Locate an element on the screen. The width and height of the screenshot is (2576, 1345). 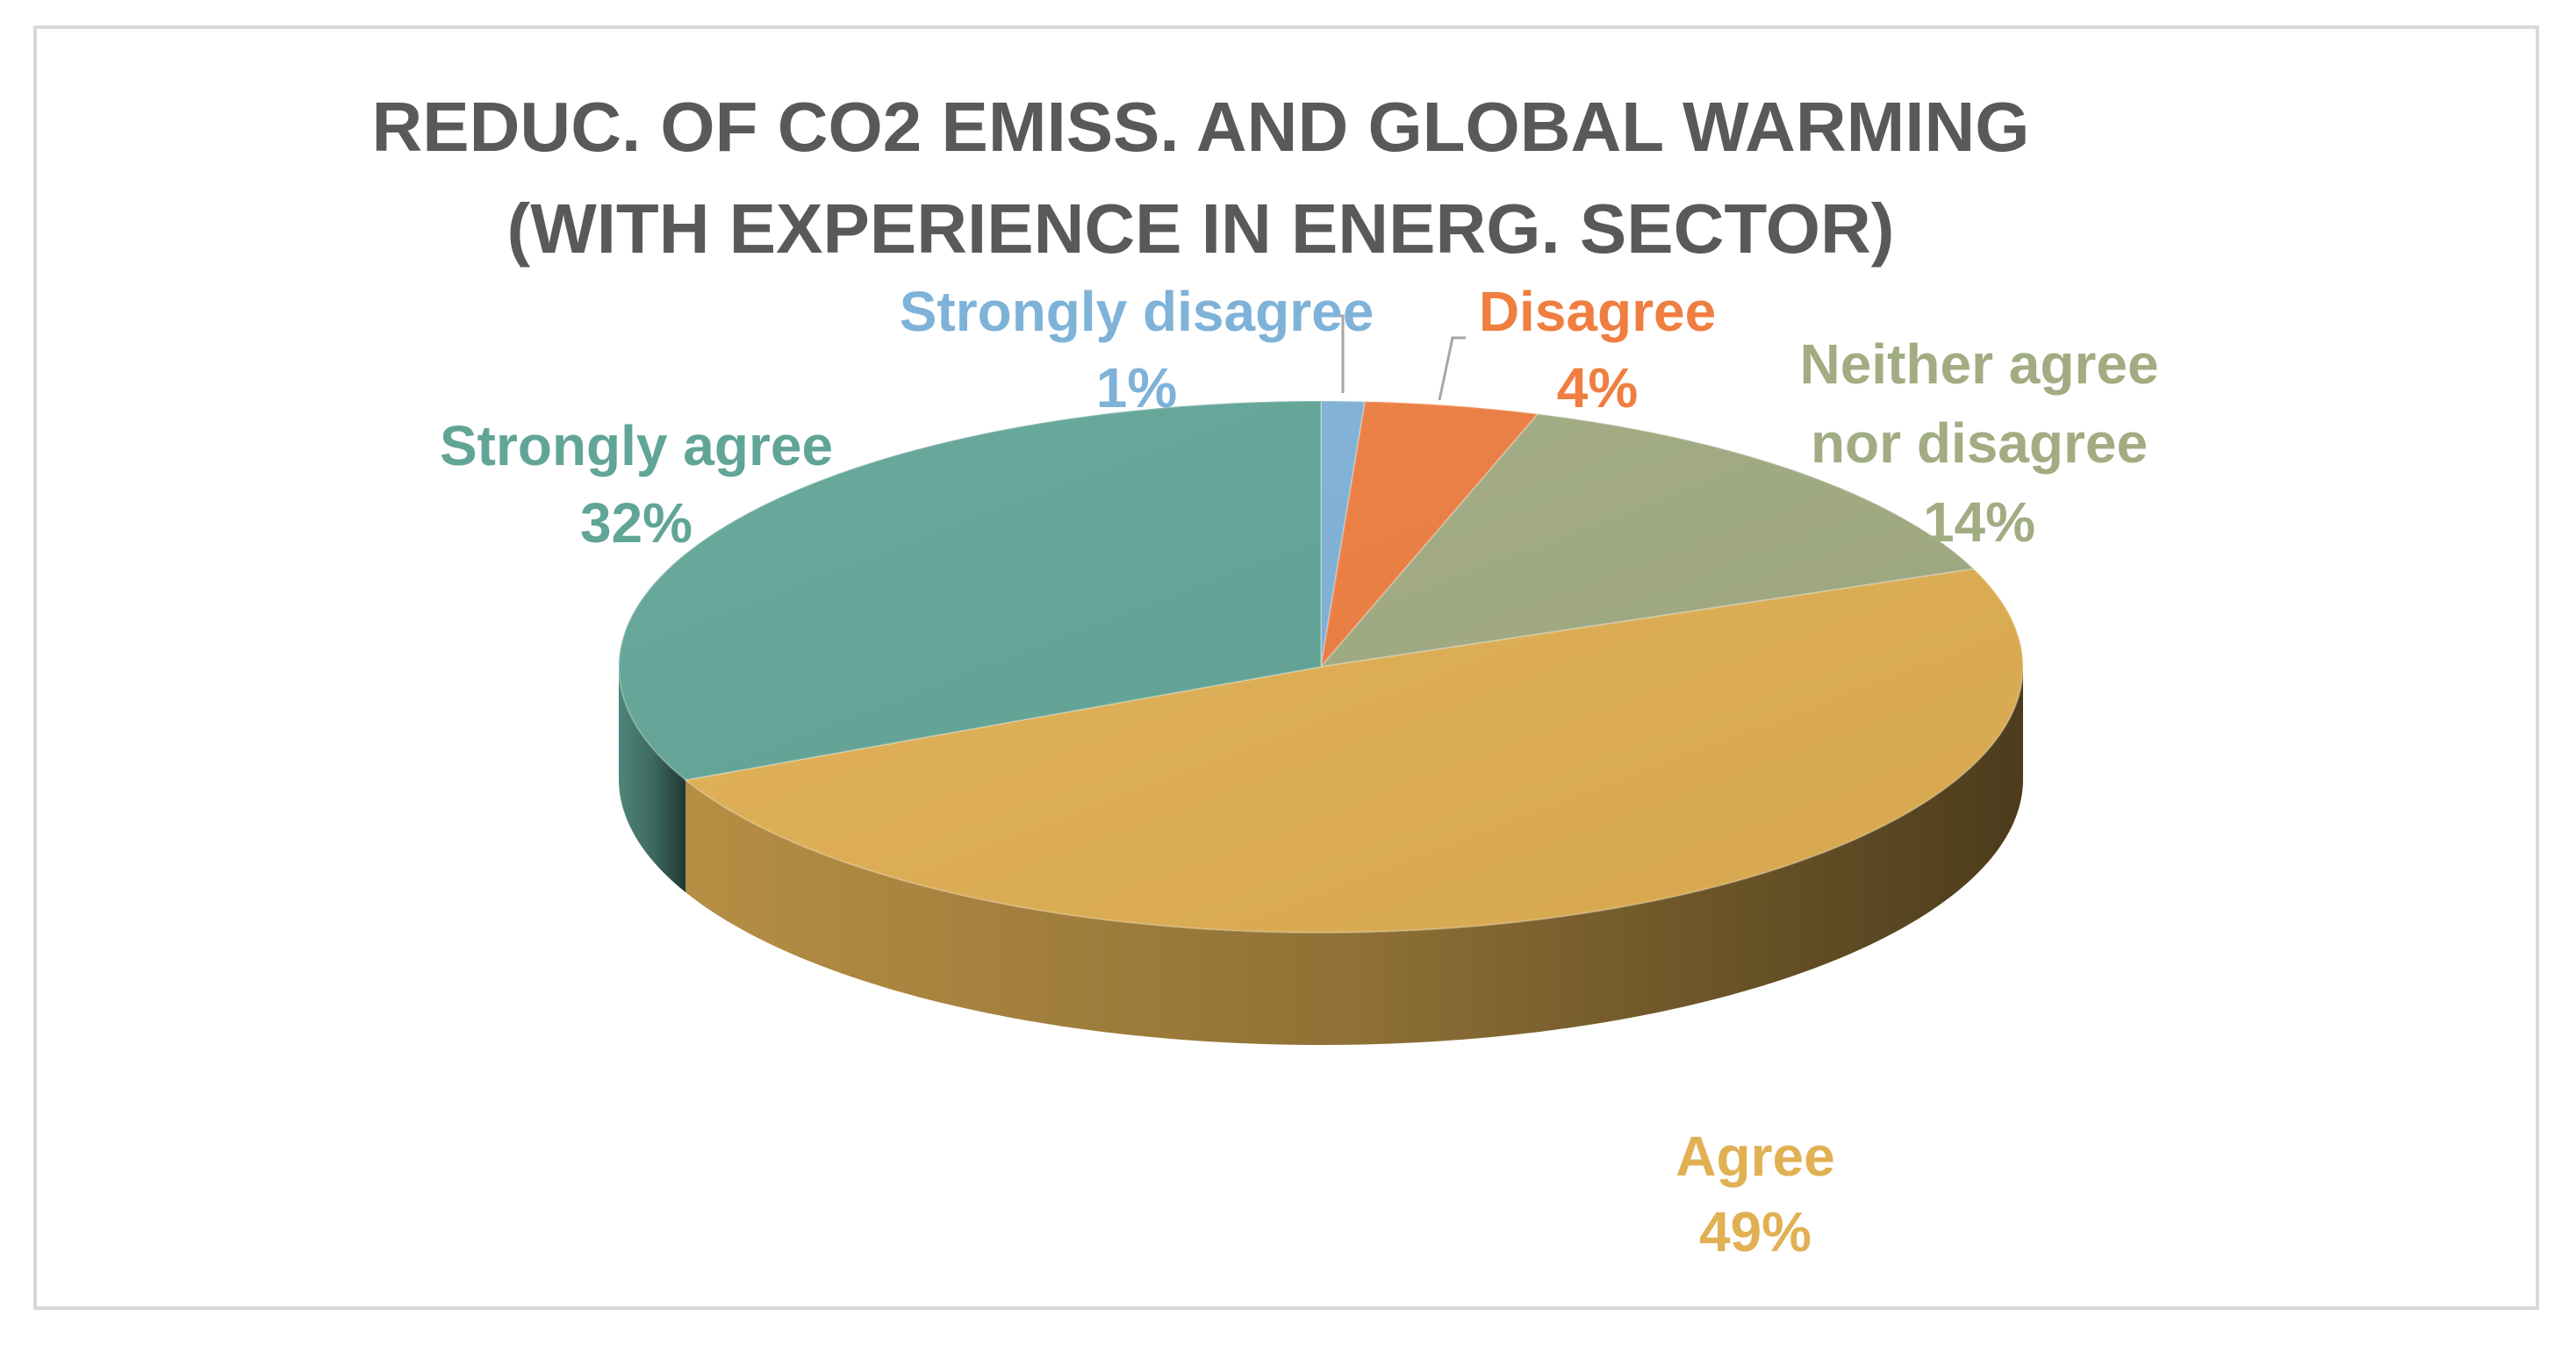
data-label-2: Neither agree nor disagree 14% is located at coordinates (1978, 443).